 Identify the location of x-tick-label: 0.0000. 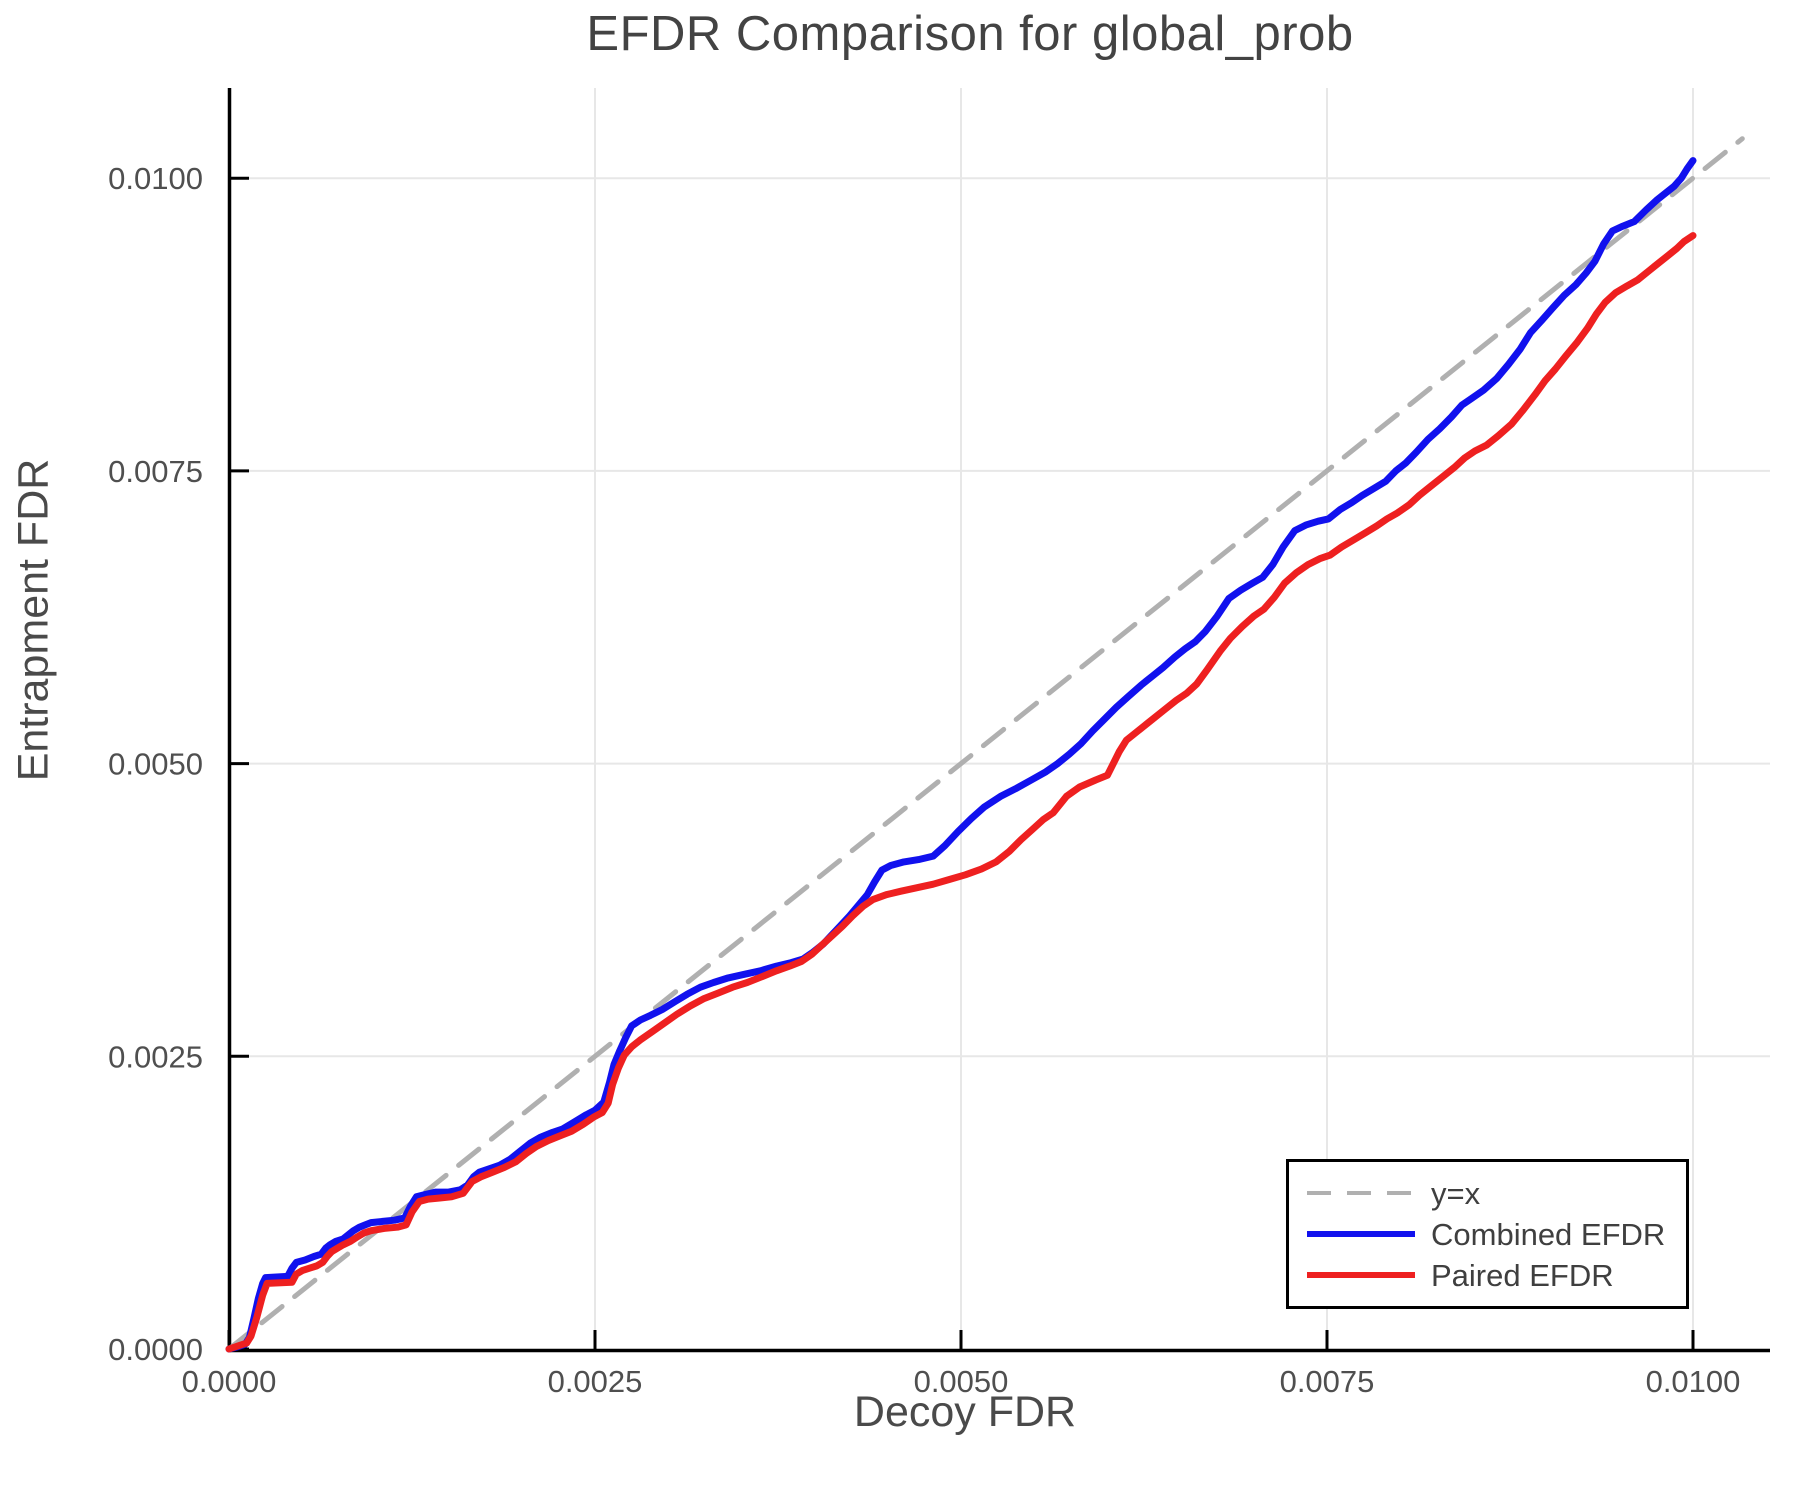
(229, 1381).